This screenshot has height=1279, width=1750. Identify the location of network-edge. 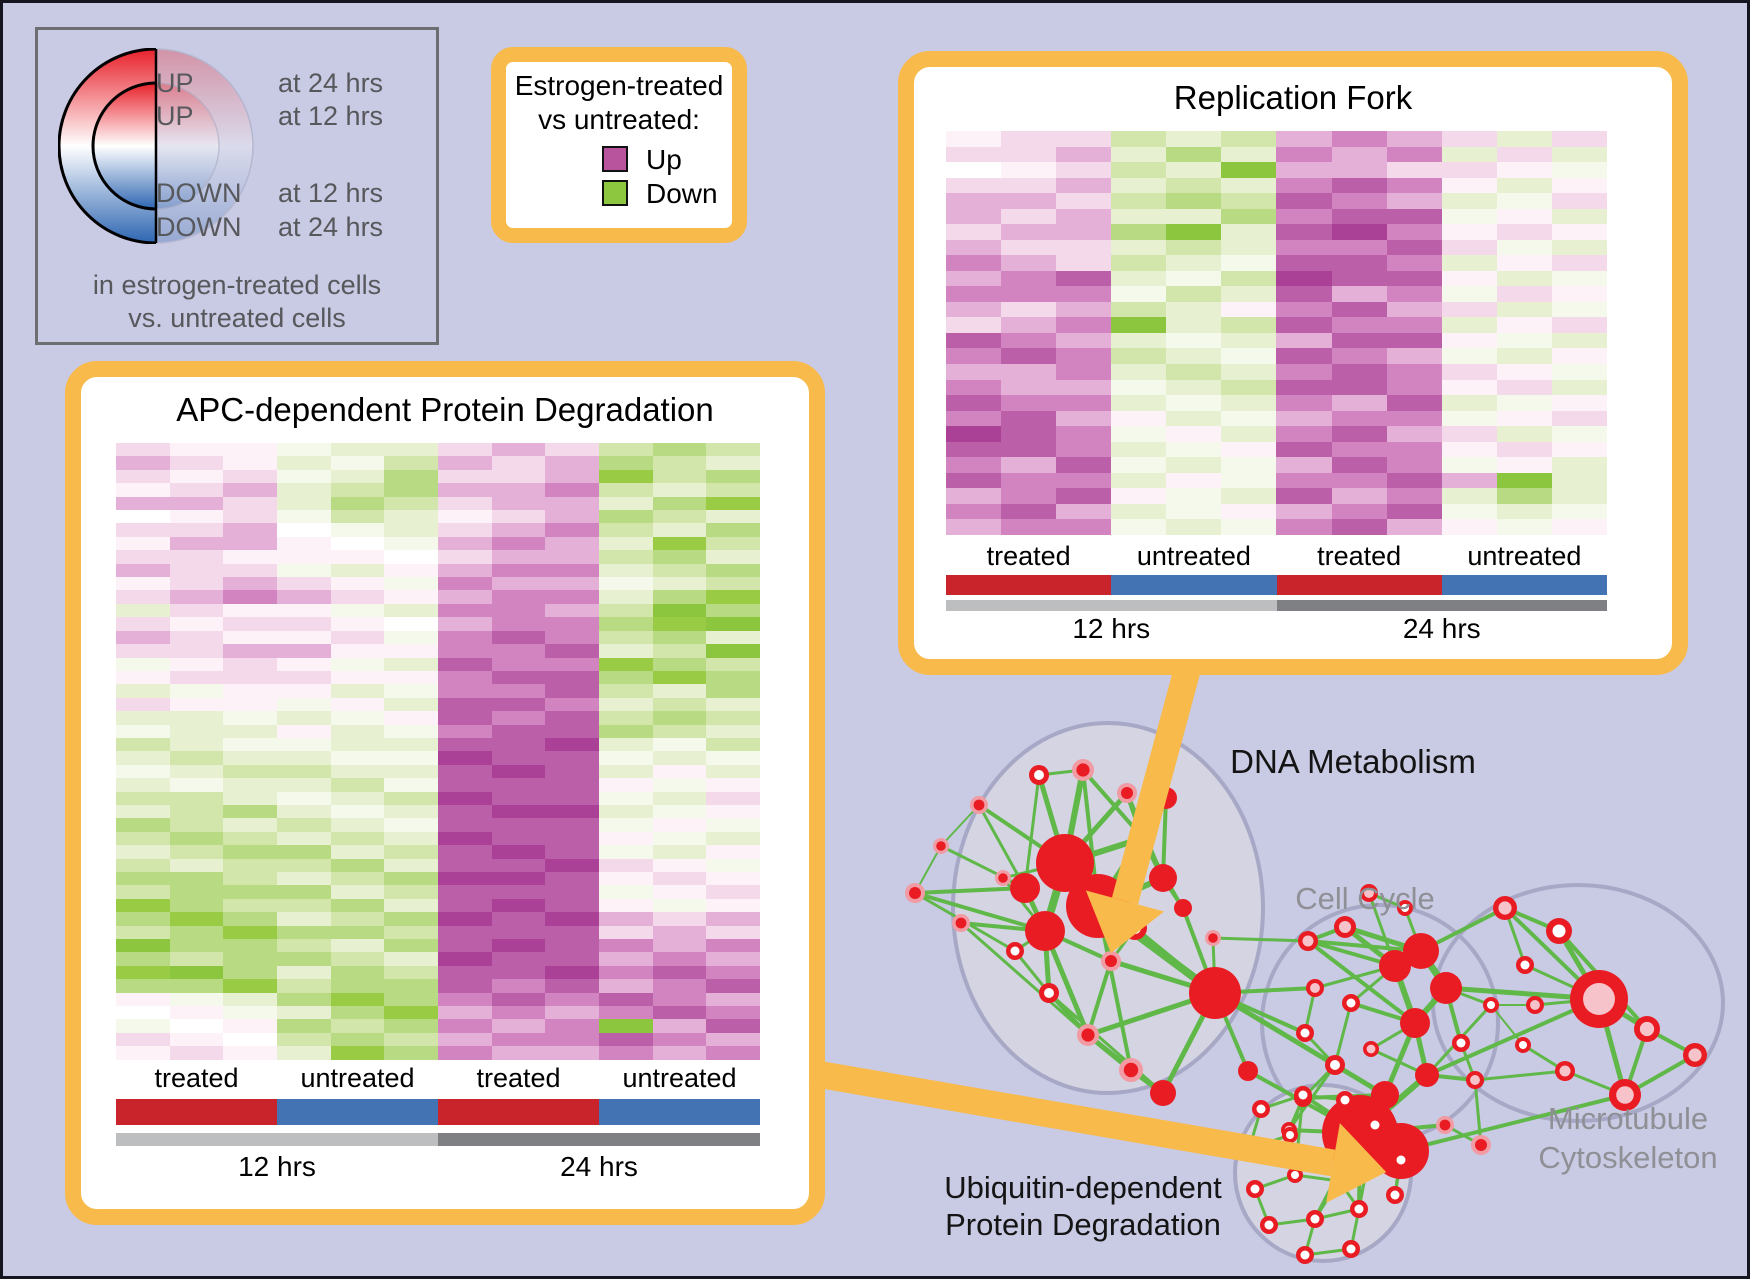
(1024, 979).